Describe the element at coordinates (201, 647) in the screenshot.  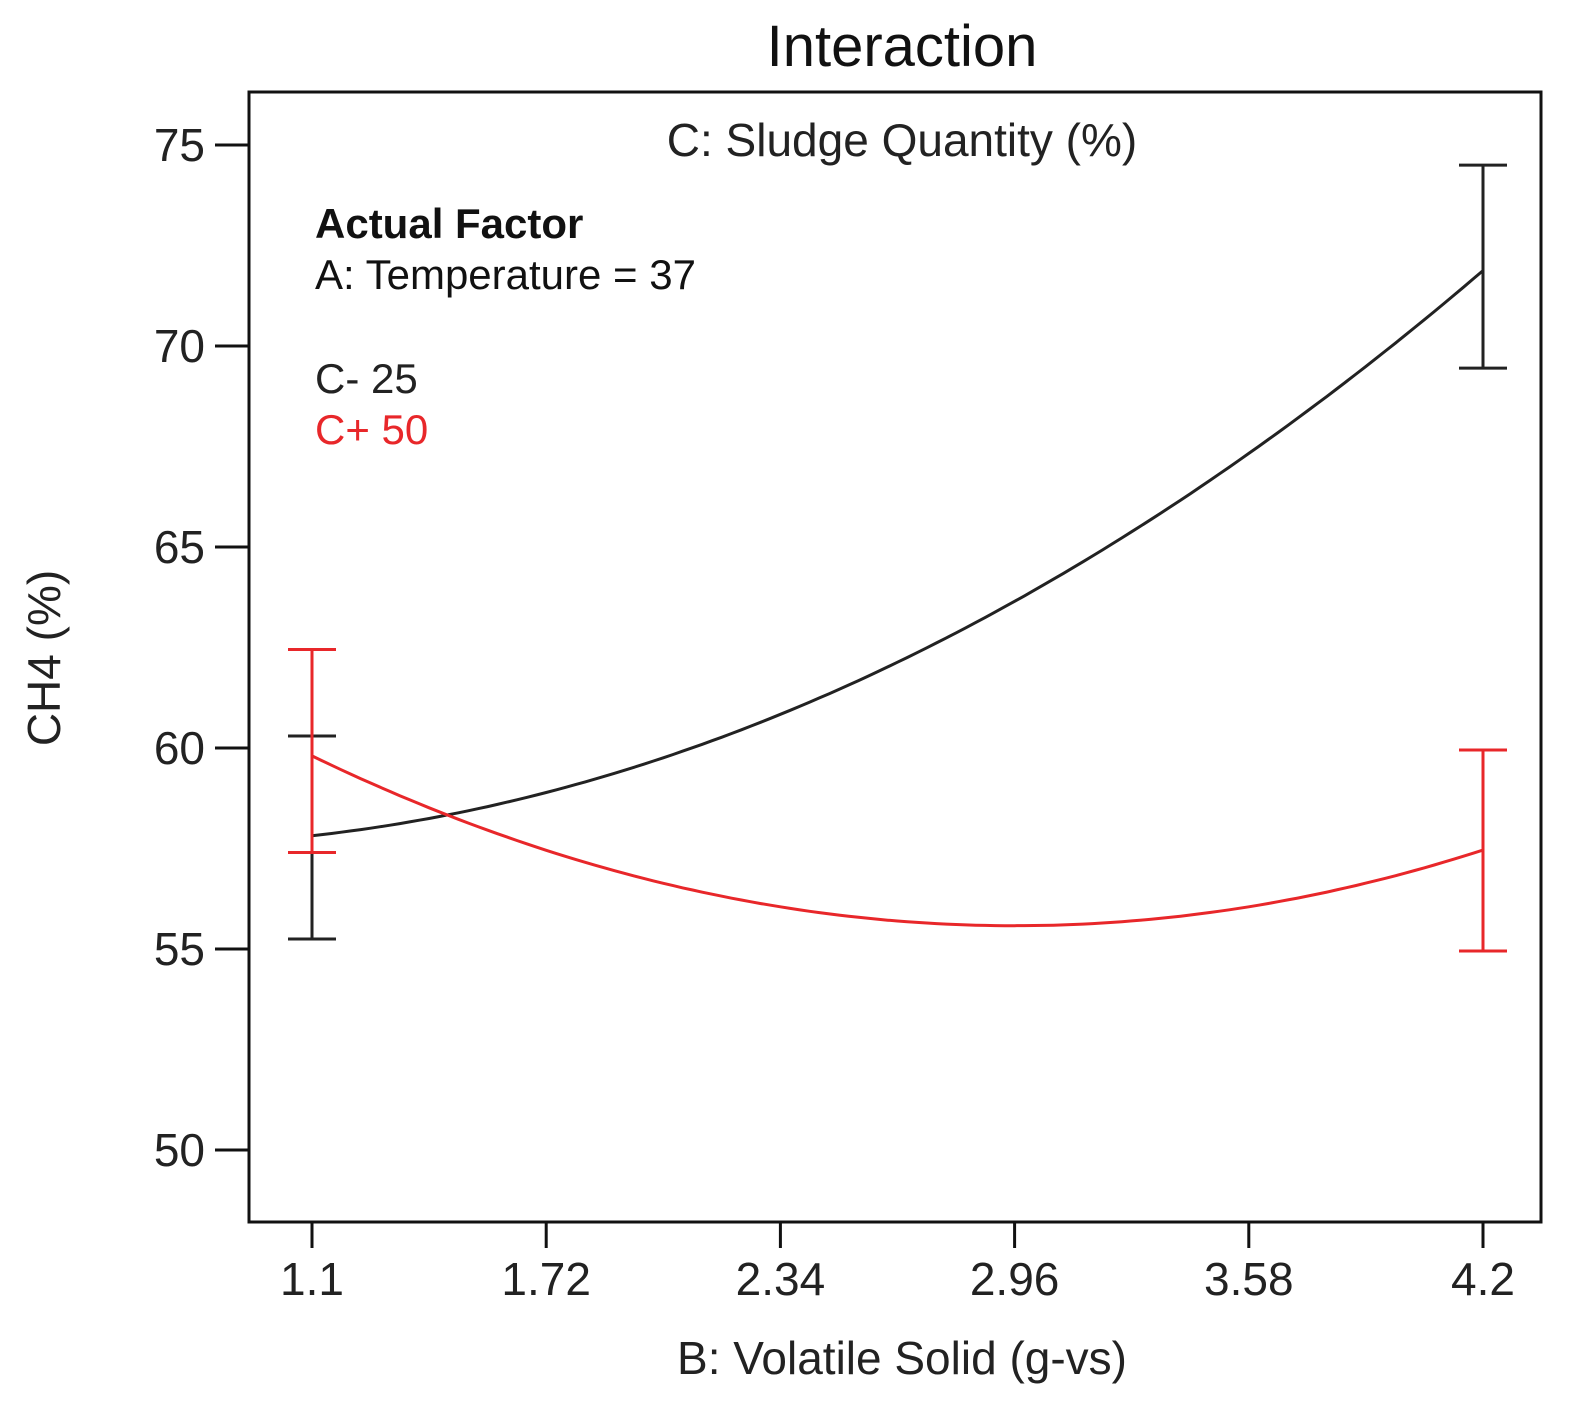
I see `y-axis: 50 55 60 65 70 75` at that location.